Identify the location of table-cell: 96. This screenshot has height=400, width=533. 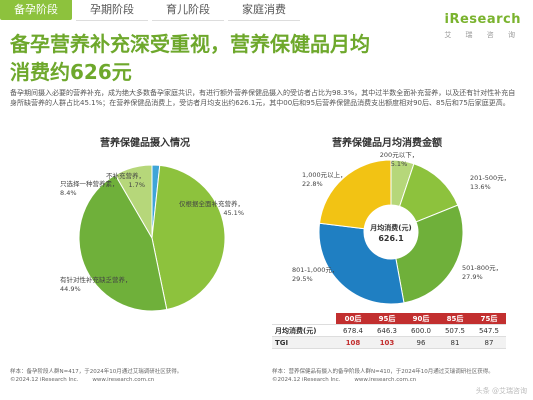
(421, 342).